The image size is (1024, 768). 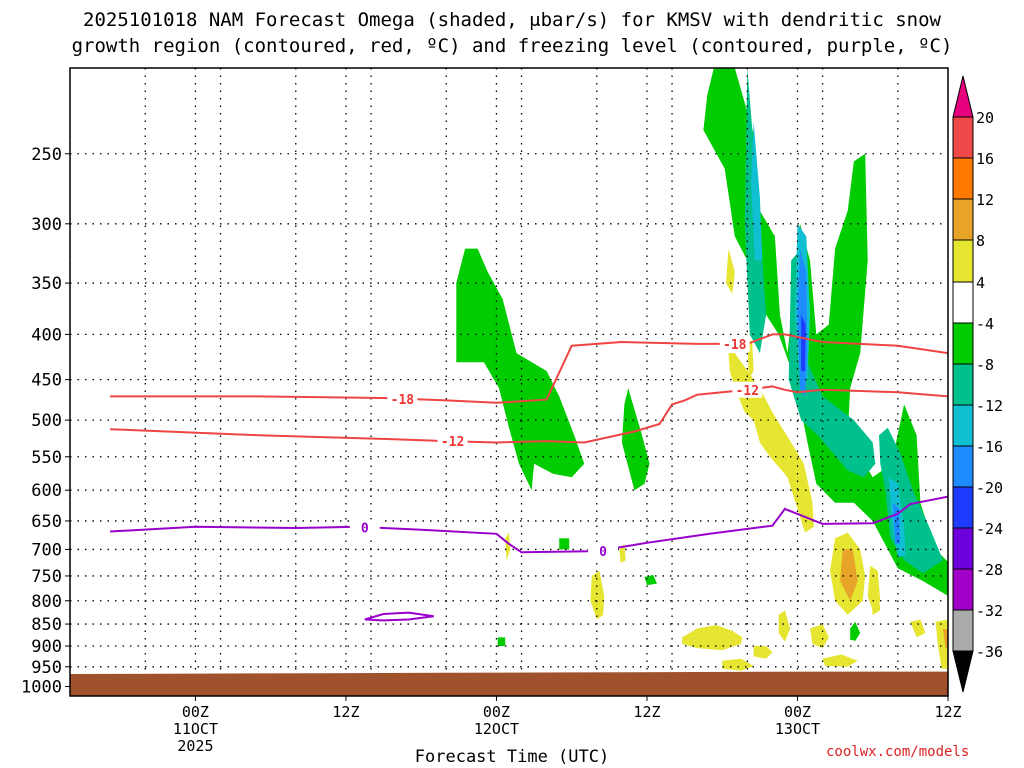 I want to click on x-tick-label: 11OCT, so click(x=195, y=729).